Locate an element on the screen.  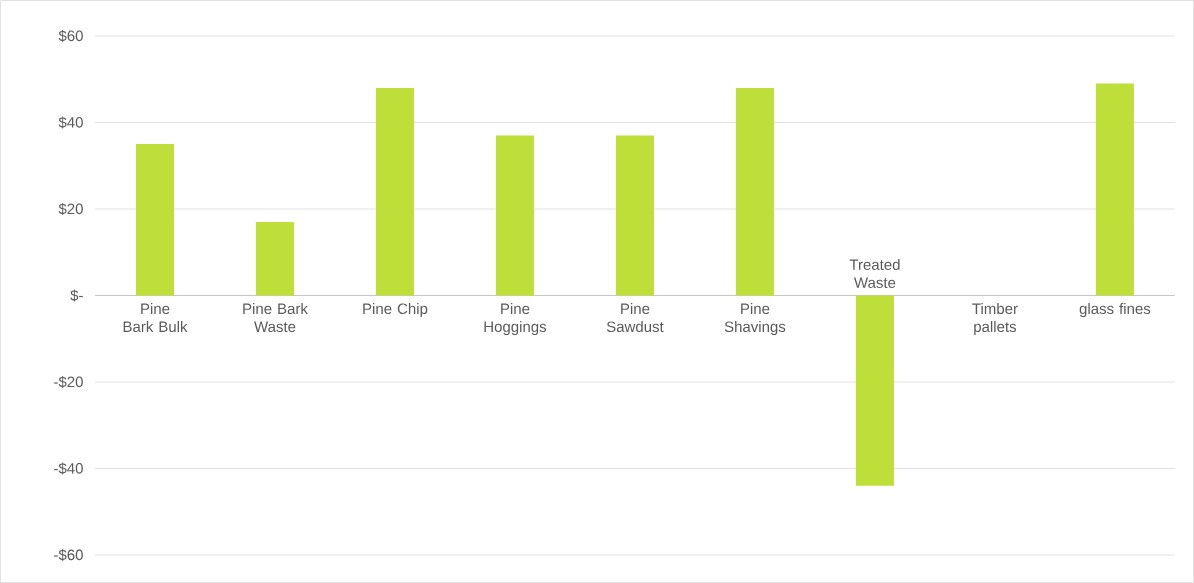
x-tick-label: Pine Hoggings is located at coordinates (515, 319).